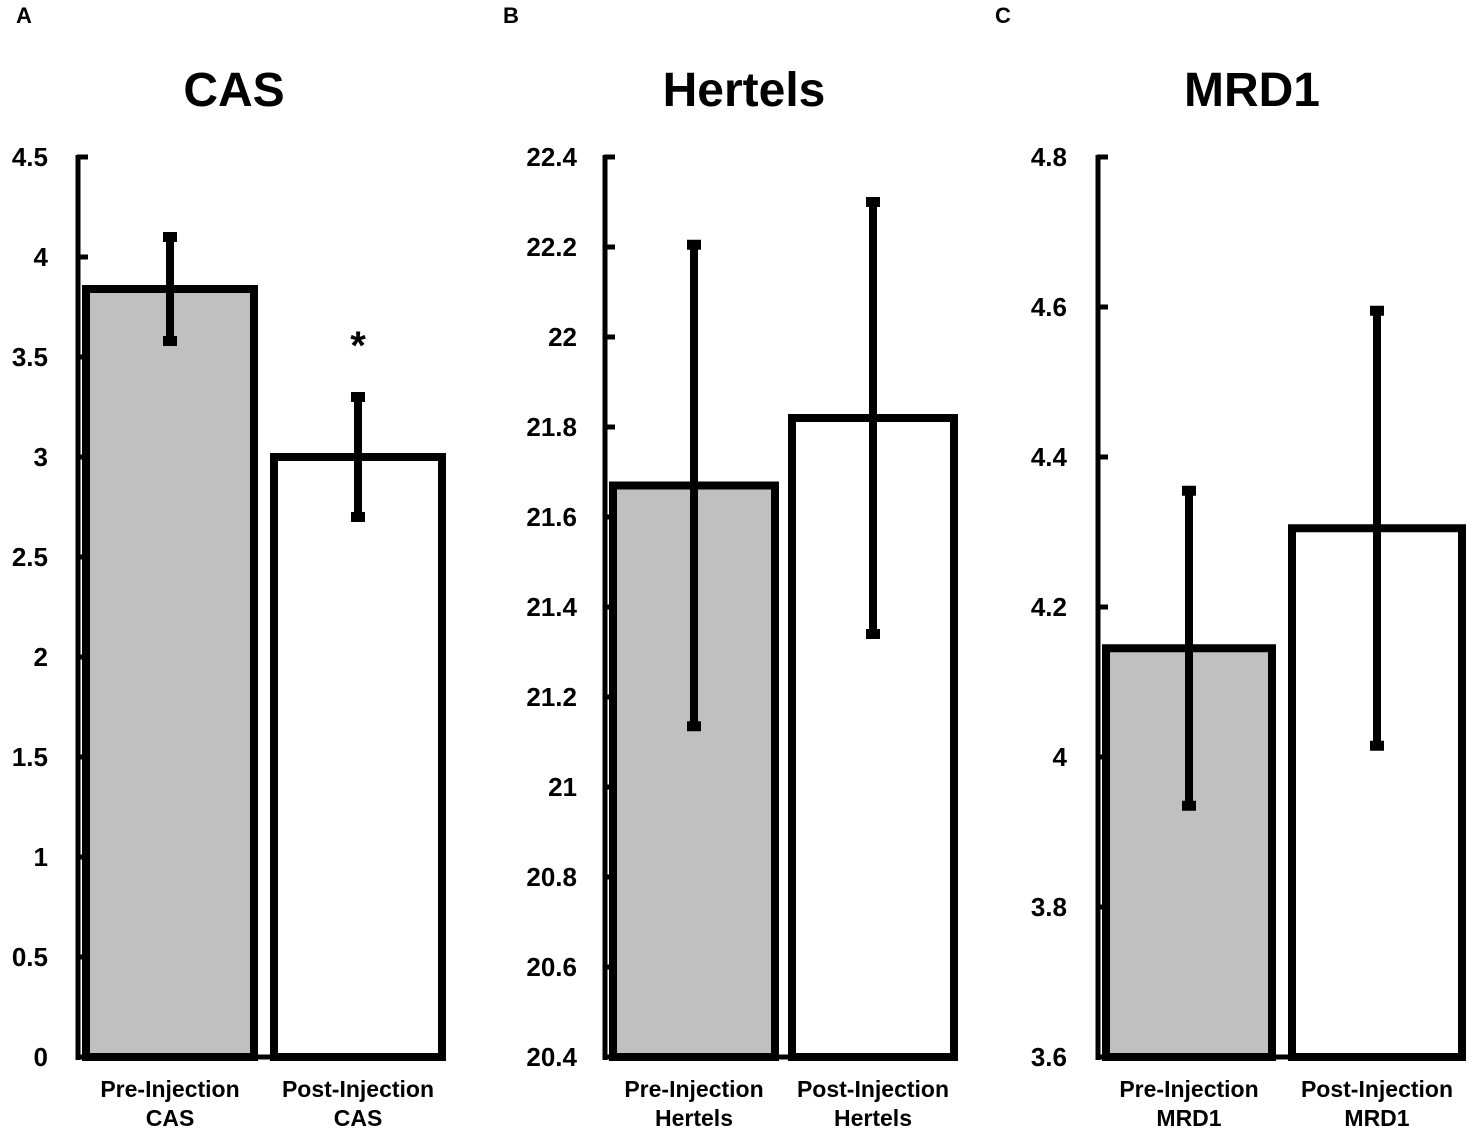 This screenshot has height=1129, width=1476. Describe the element at coordinates (551, 247) in the screenshot. I see `y-tick-label: 22.2` at that location.